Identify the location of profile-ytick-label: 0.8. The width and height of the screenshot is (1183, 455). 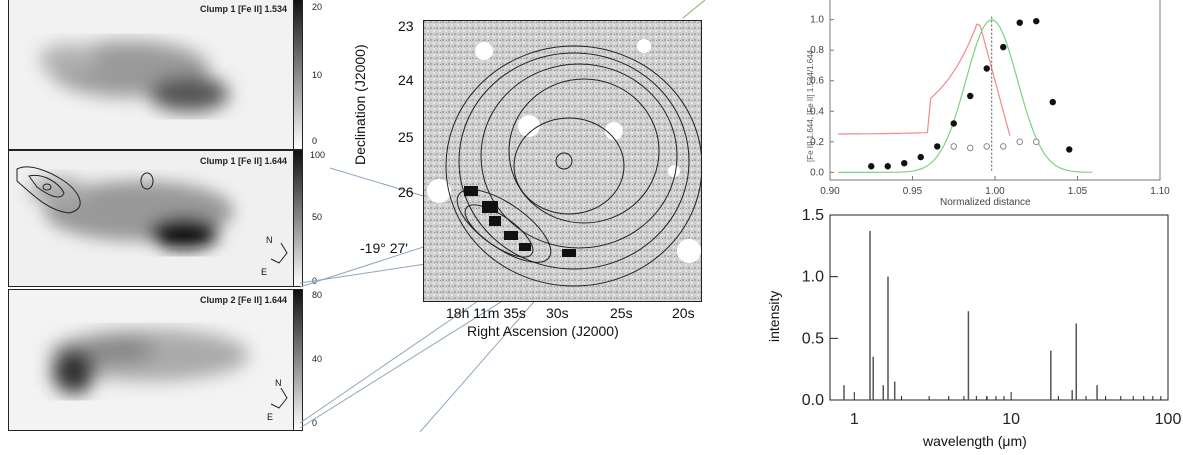
(817, 50).